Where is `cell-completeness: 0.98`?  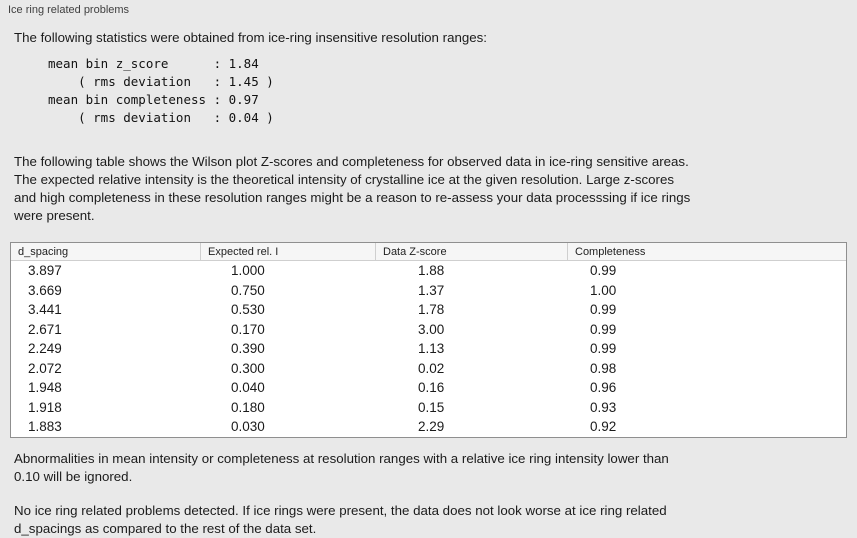 cell-completeness: 0.98 is located at coordinates (603, 368).